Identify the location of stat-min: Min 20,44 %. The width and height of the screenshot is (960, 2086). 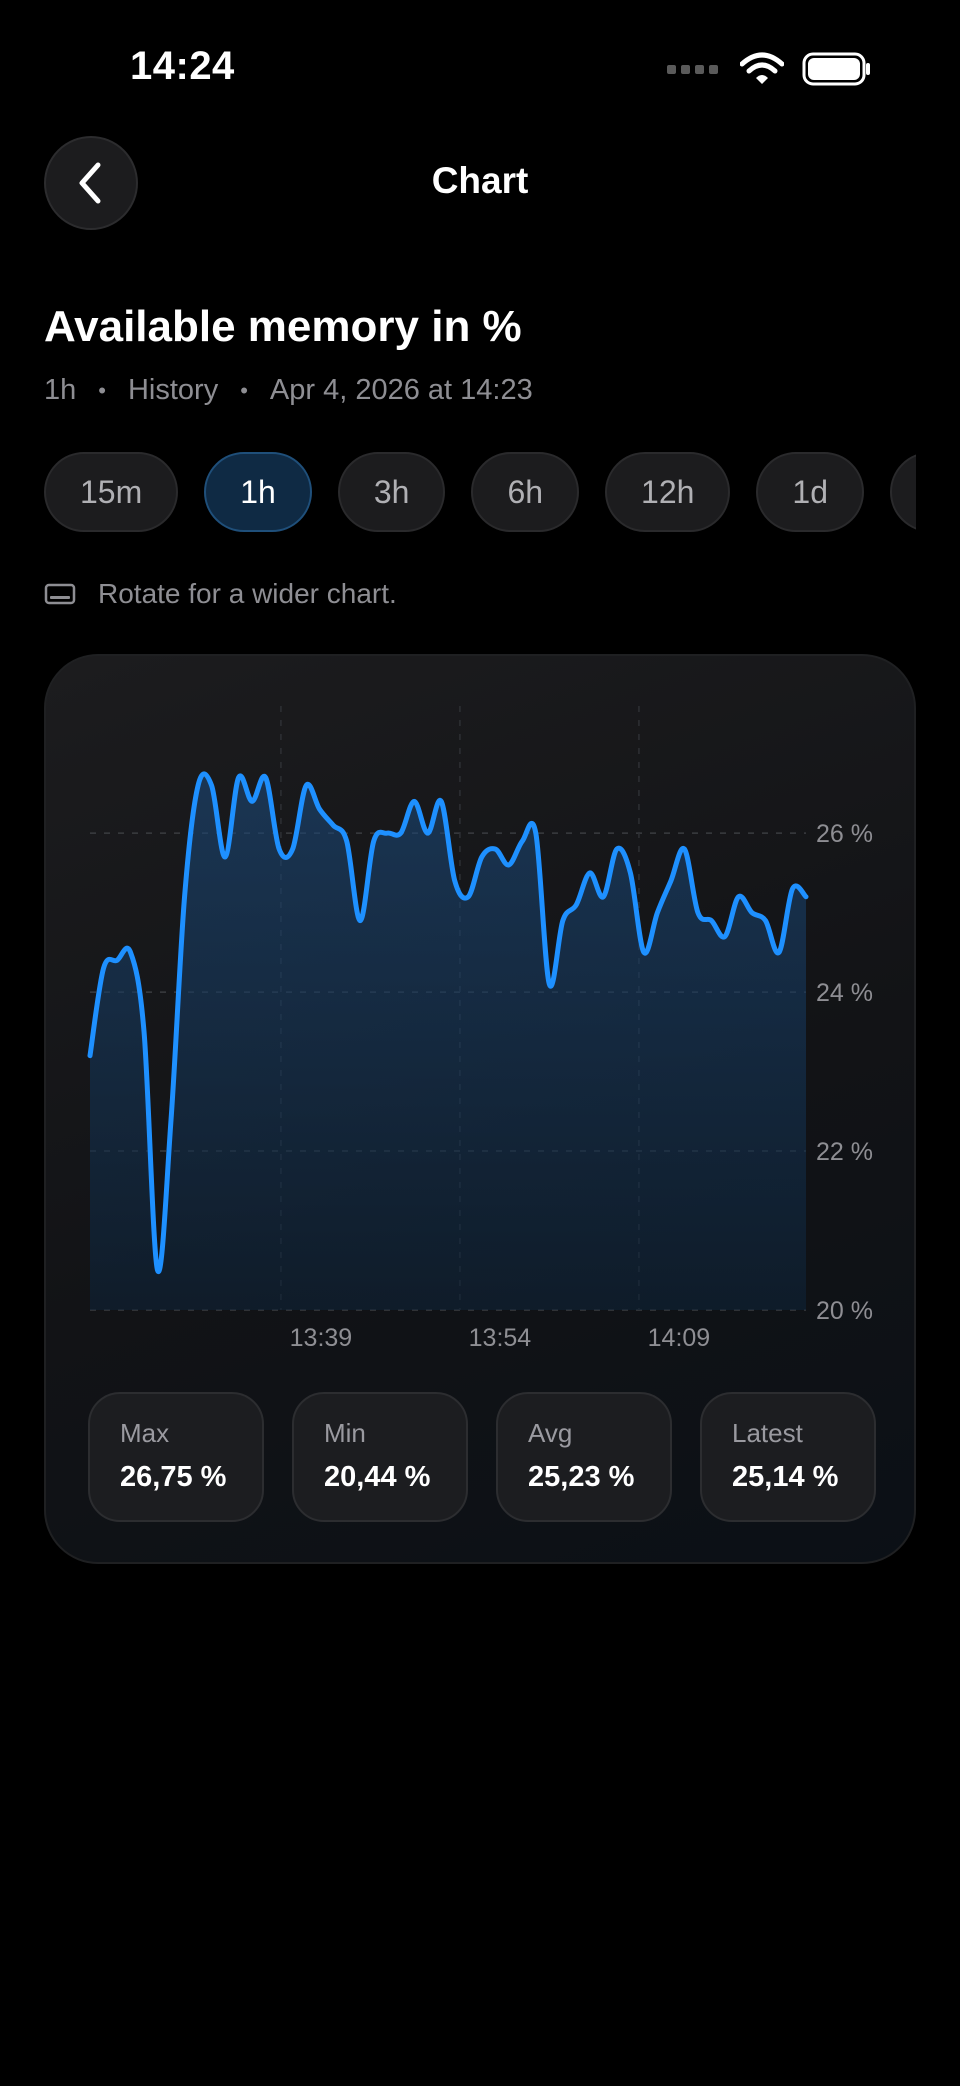
(380, 1457).